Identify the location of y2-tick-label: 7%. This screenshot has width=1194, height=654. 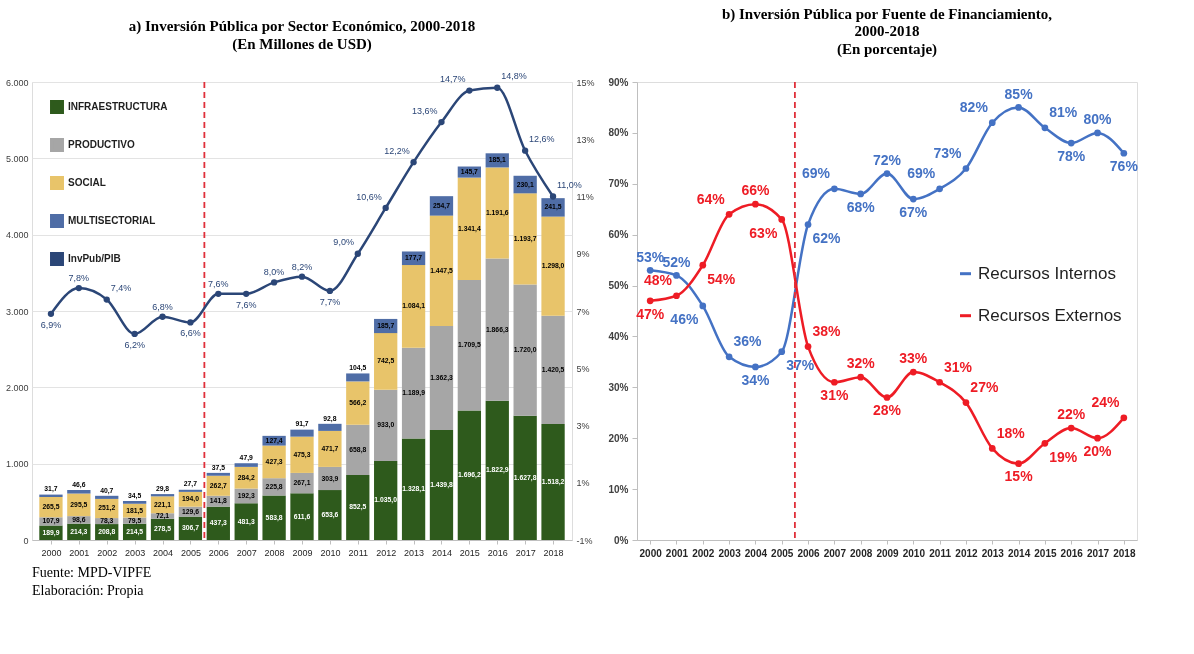
(583, 311).